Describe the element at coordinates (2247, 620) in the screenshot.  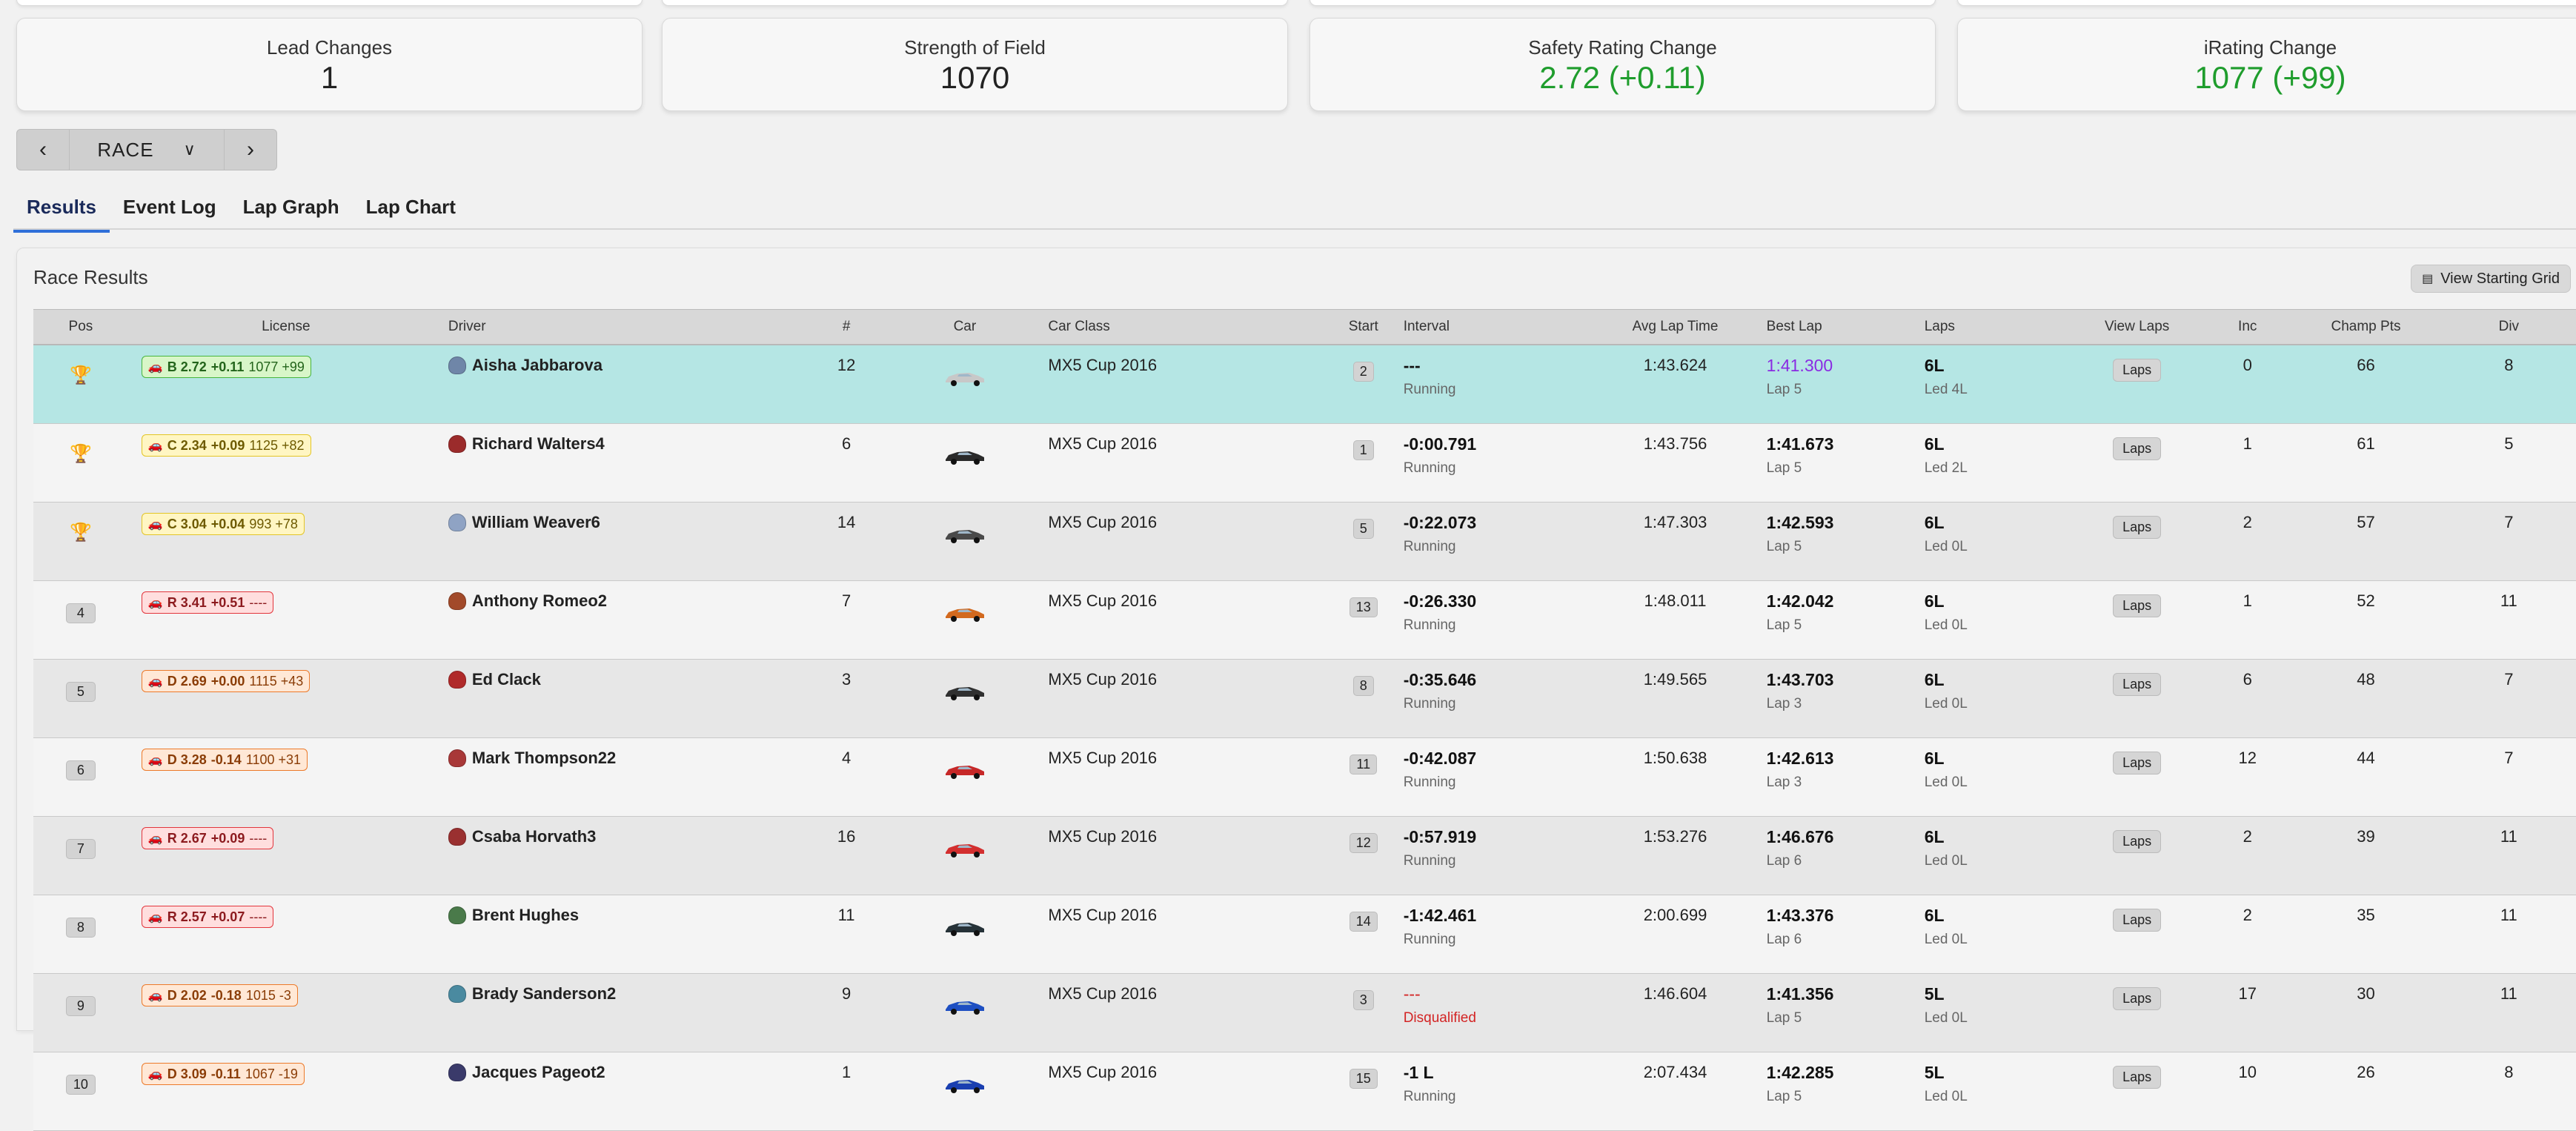
I see `cell-inc: 1` at that location.